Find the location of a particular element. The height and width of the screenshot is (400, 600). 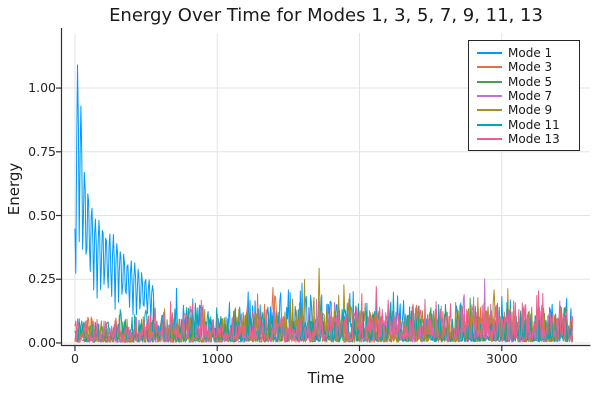

legend-label: Mode 1 is located at coordinates (530, 53).